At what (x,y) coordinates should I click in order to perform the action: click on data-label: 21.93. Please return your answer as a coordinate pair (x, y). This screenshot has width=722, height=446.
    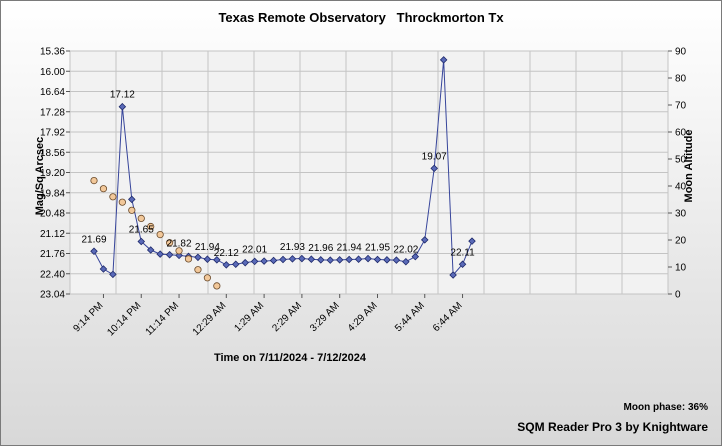
    Looking at the image, I should click on (292, 247).